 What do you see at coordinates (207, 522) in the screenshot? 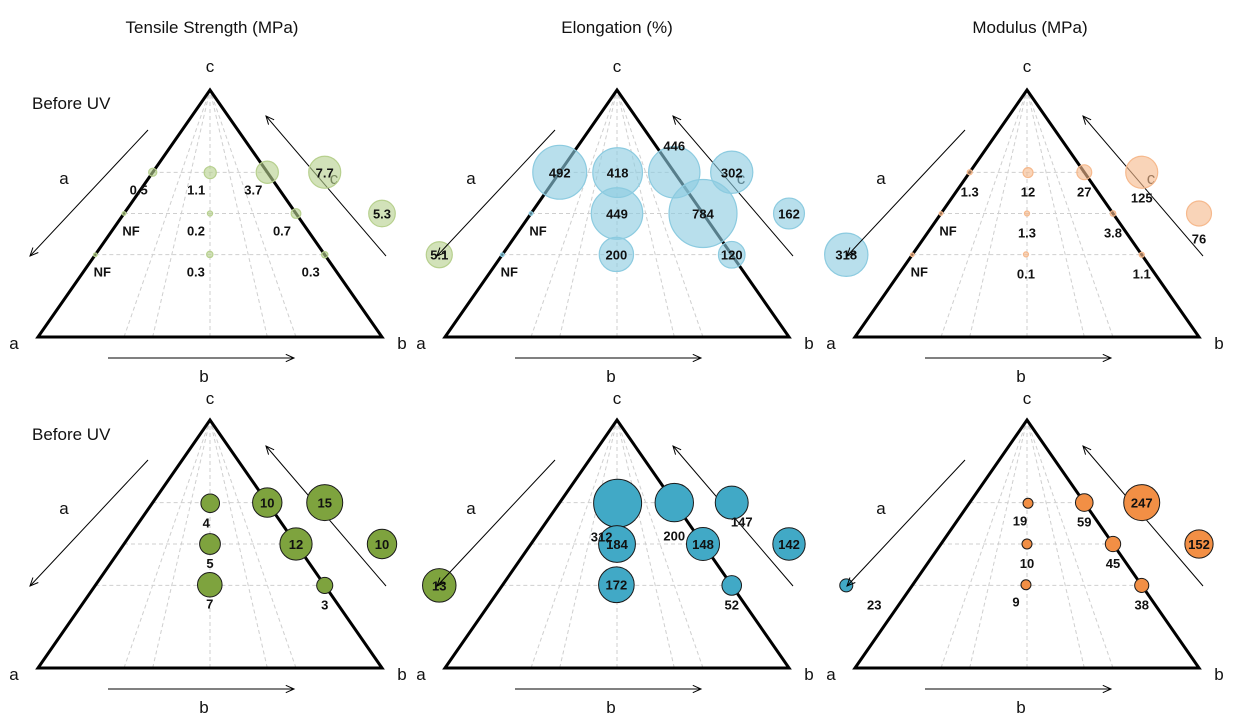
I see `bubble-label: 4` at bounding box center [207, 522].